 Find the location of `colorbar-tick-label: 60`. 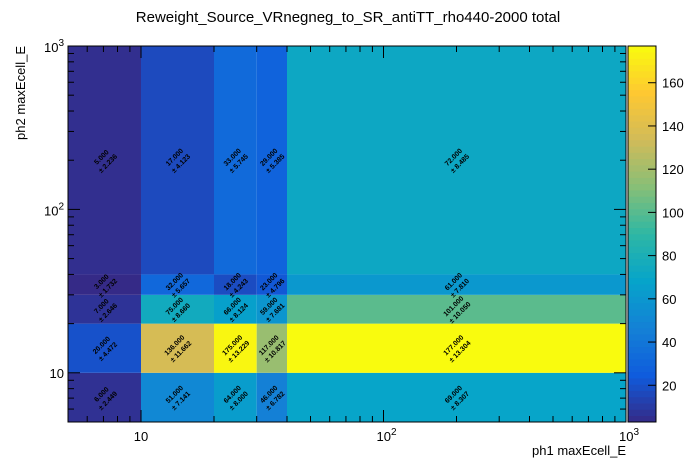

colorbar-tick-label: 60 is located at coordinates (669, 299).